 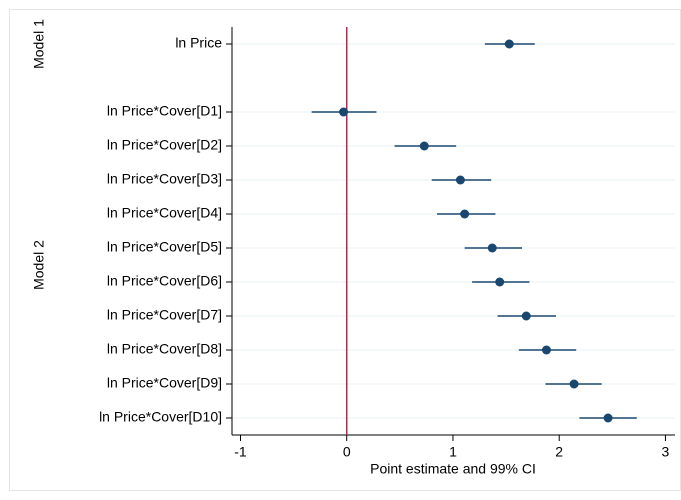 I want to click on y-tick-label: ln Price*Cover[D3], so click(x=164, y=179).